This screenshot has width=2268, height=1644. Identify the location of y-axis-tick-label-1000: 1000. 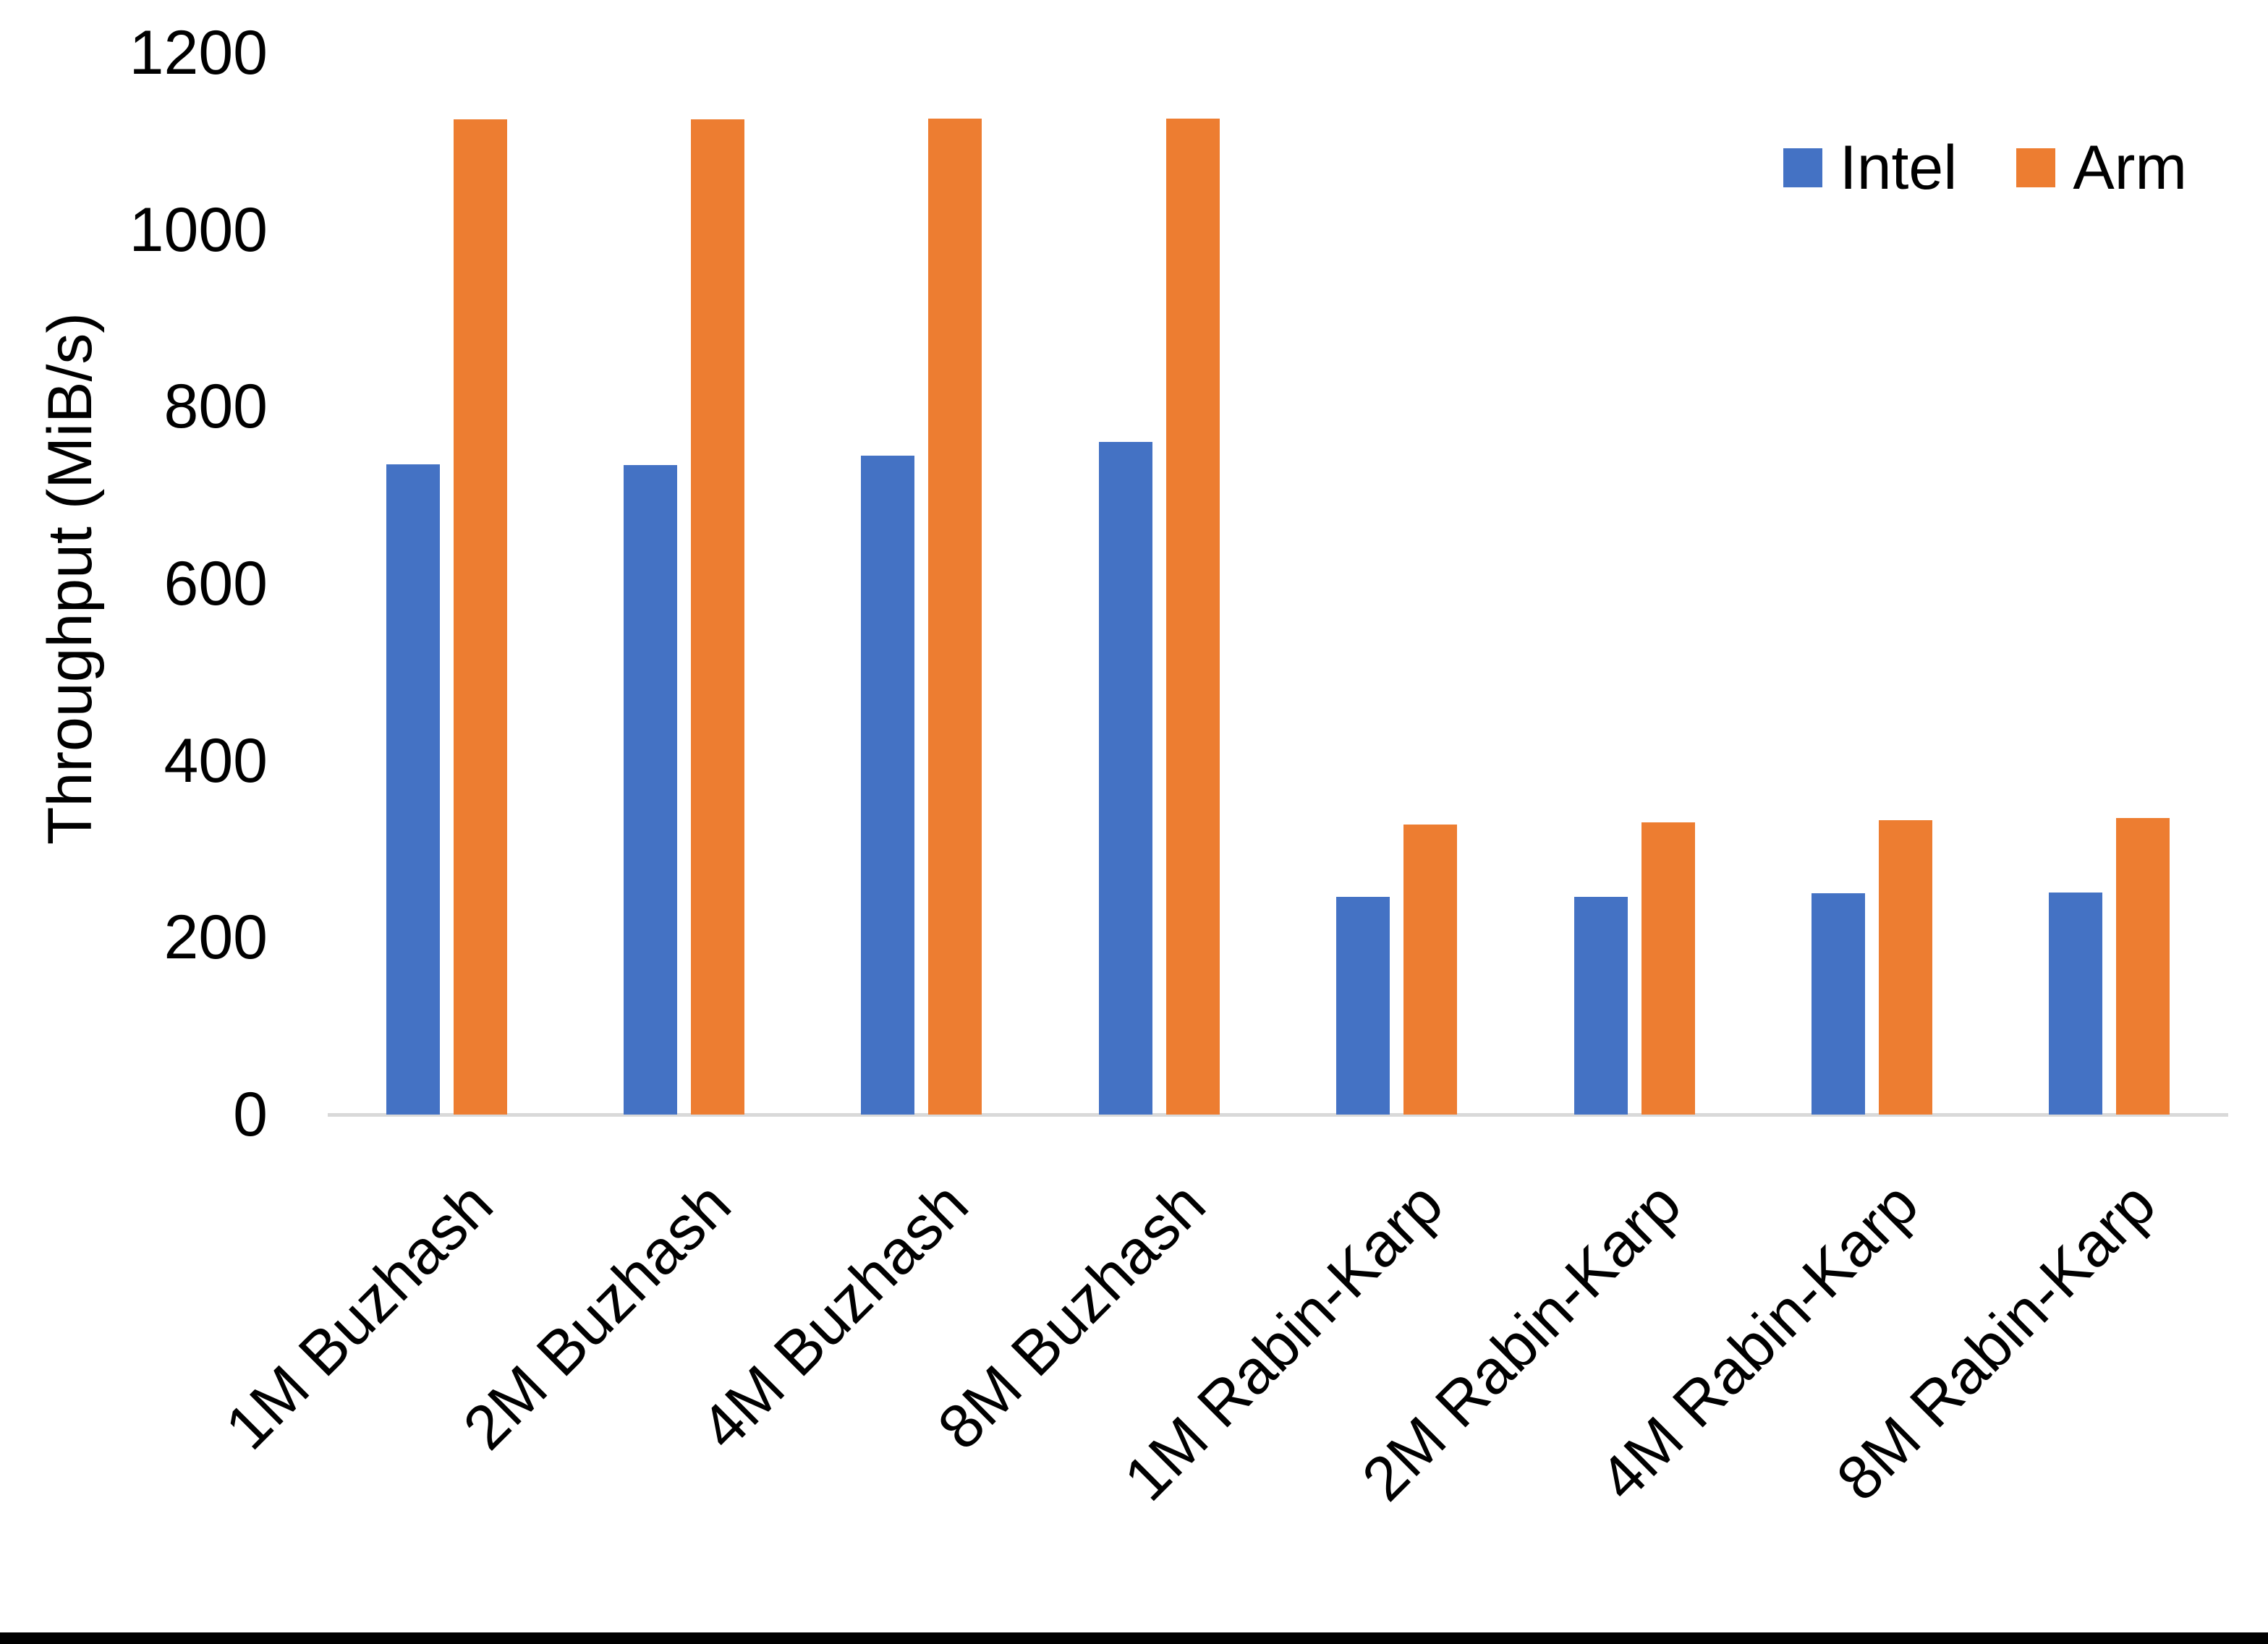
(198, 230).